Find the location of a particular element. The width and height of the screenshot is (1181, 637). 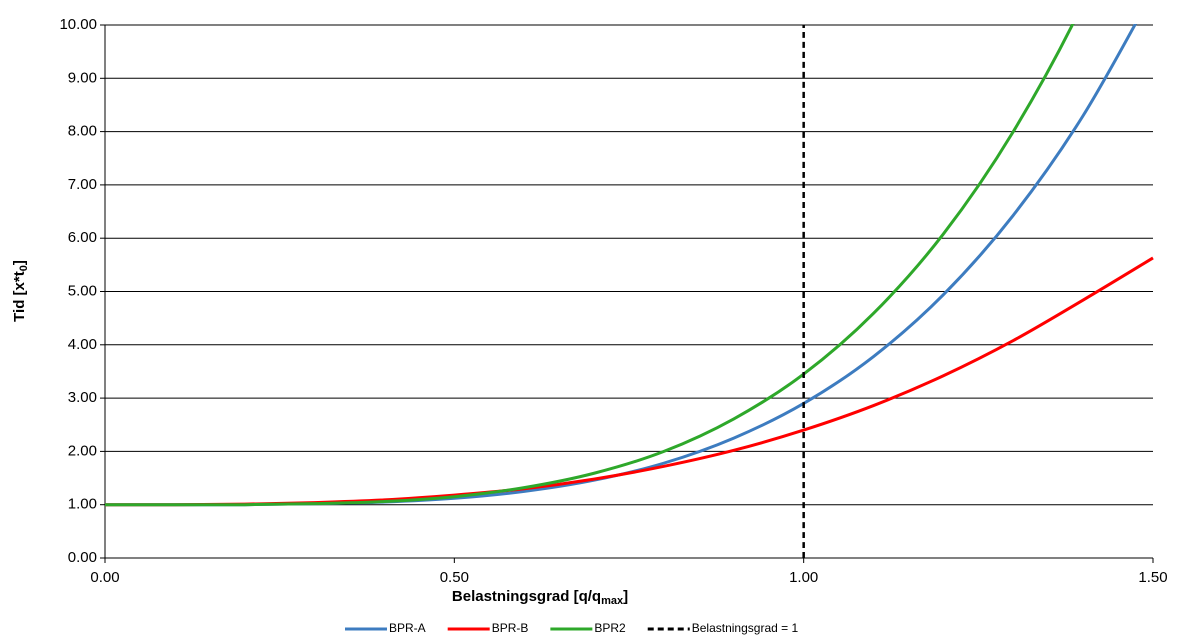

x-label-sub: max is located at coordinates (612, 601).